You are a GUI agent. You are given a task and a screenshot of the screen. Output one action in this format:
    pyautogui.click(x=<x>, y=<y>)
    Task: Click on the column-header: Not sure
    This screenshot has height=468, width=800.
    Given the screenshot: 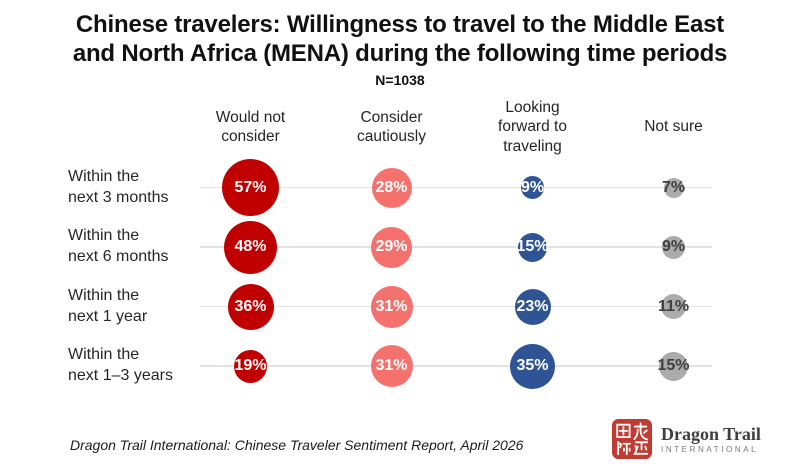 What is the action you would take?
    pyautogui.click(x=673, y=127)
    